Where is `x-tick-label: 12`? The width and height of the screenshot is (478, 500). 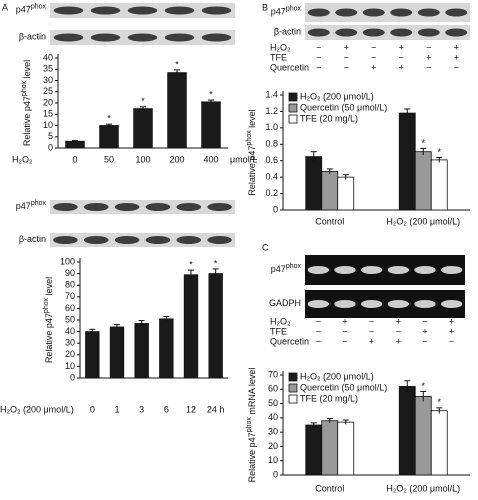 x-tick-label: 12 is located at coordinates (191, 409).